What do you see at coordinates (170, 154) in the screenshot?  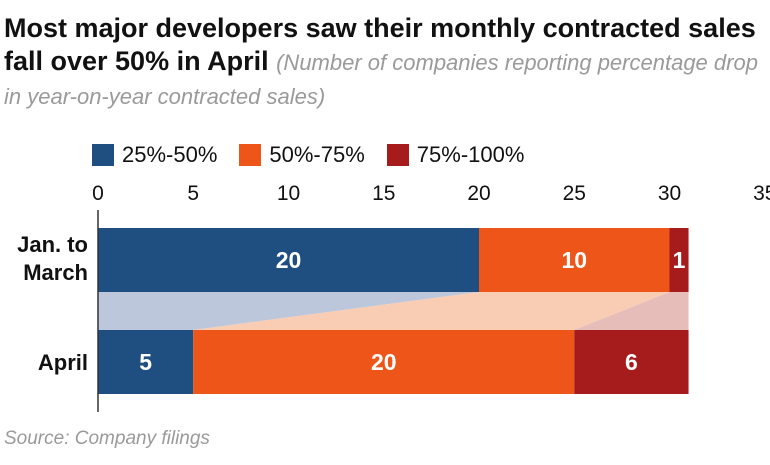 I see `legend-label-25-50: 25%-50%` at bounding box center [170, 154].